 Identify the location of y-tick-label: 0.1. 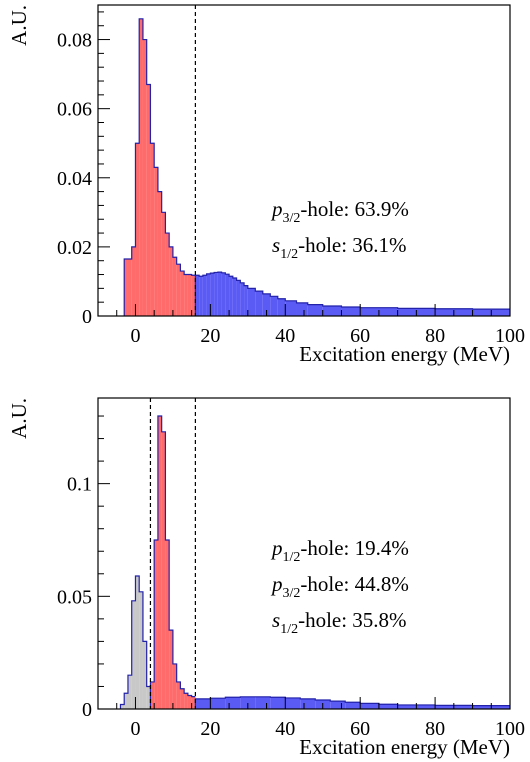
(79, 485).